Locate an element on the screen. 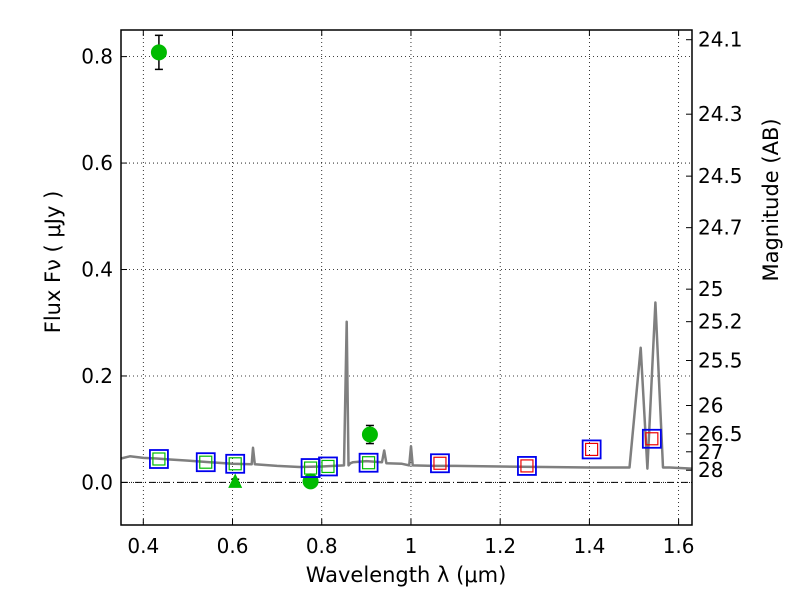  magnitude-tick-label: 24.1 is located at coordinates (720, 40).